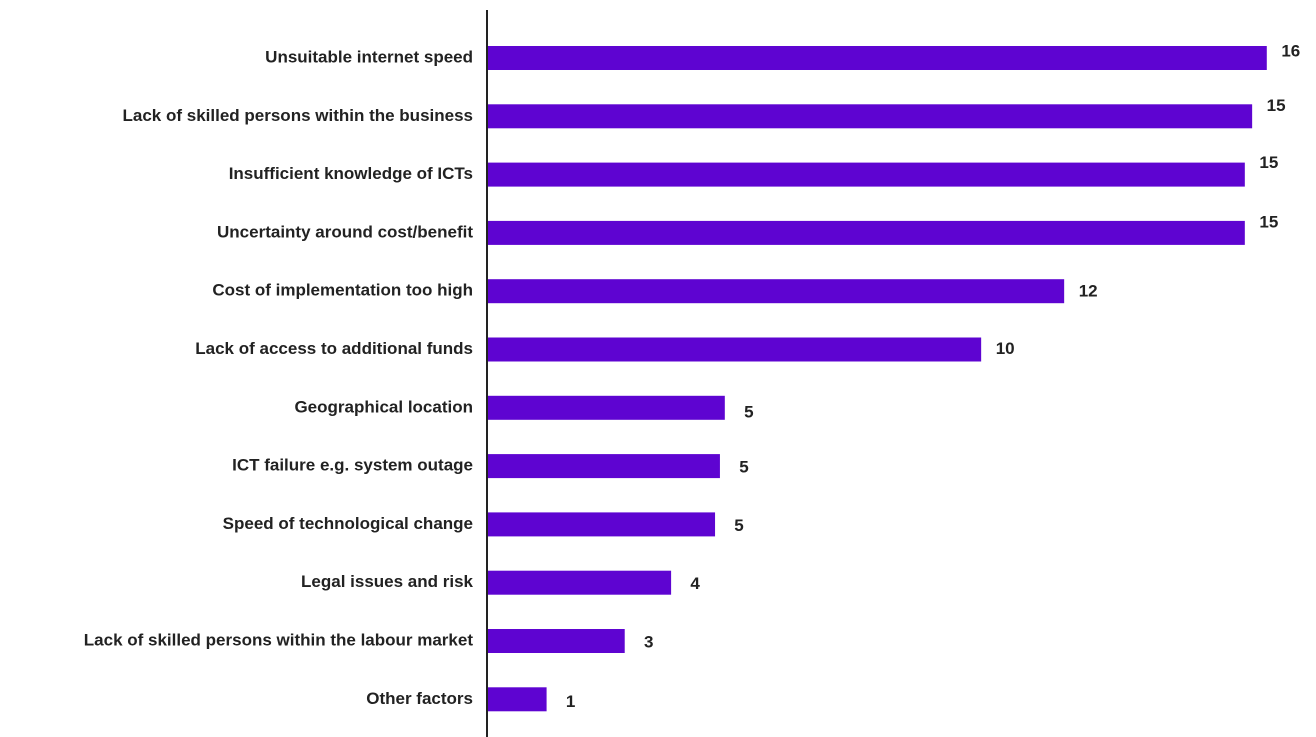 The height and width of the screenshot is (737, 1316). Describe the element at coordinates (351, 173) in the screenshot. I see `category-label: Insufficient knowledge of ICTs` at that location.